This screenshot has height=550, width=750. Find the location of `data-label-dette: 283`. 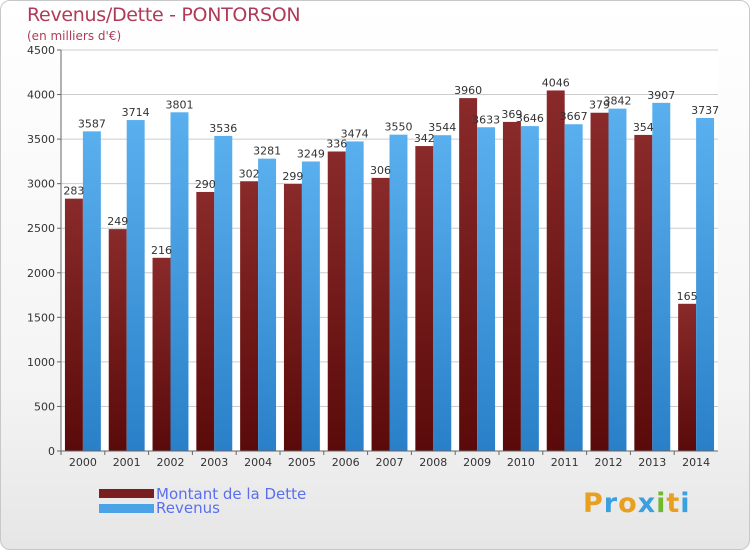

data-label-dette: 283 is located at coordinates (73, 191).